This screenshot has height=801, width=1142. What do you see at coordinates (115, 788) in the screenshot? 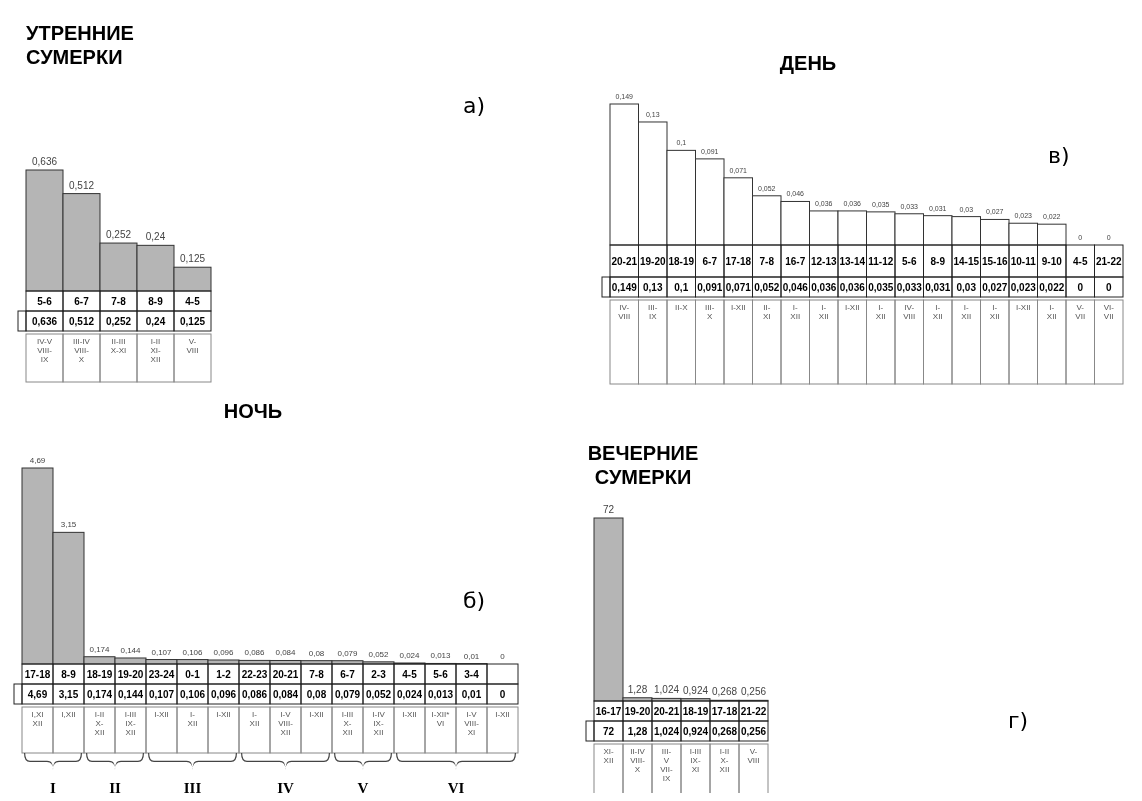
I see `text: II` at bounding box center [115, 788].